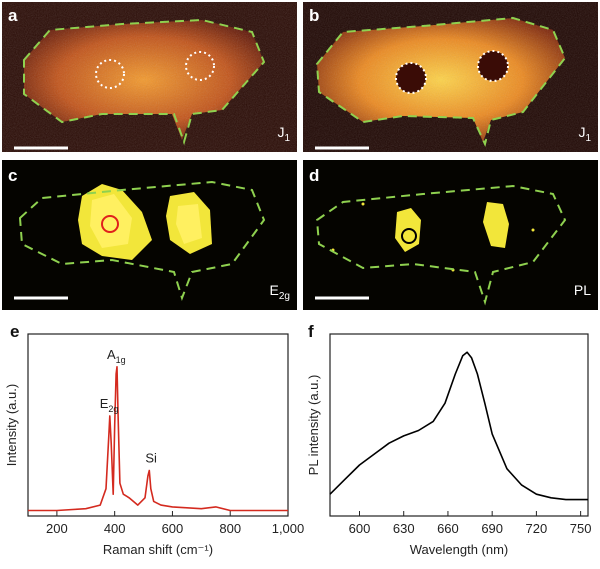  What do you see at coordinates (230, 528) in the screenshot?
I see `raman-x-tick-label: 800` at bounding box center [230, 528].